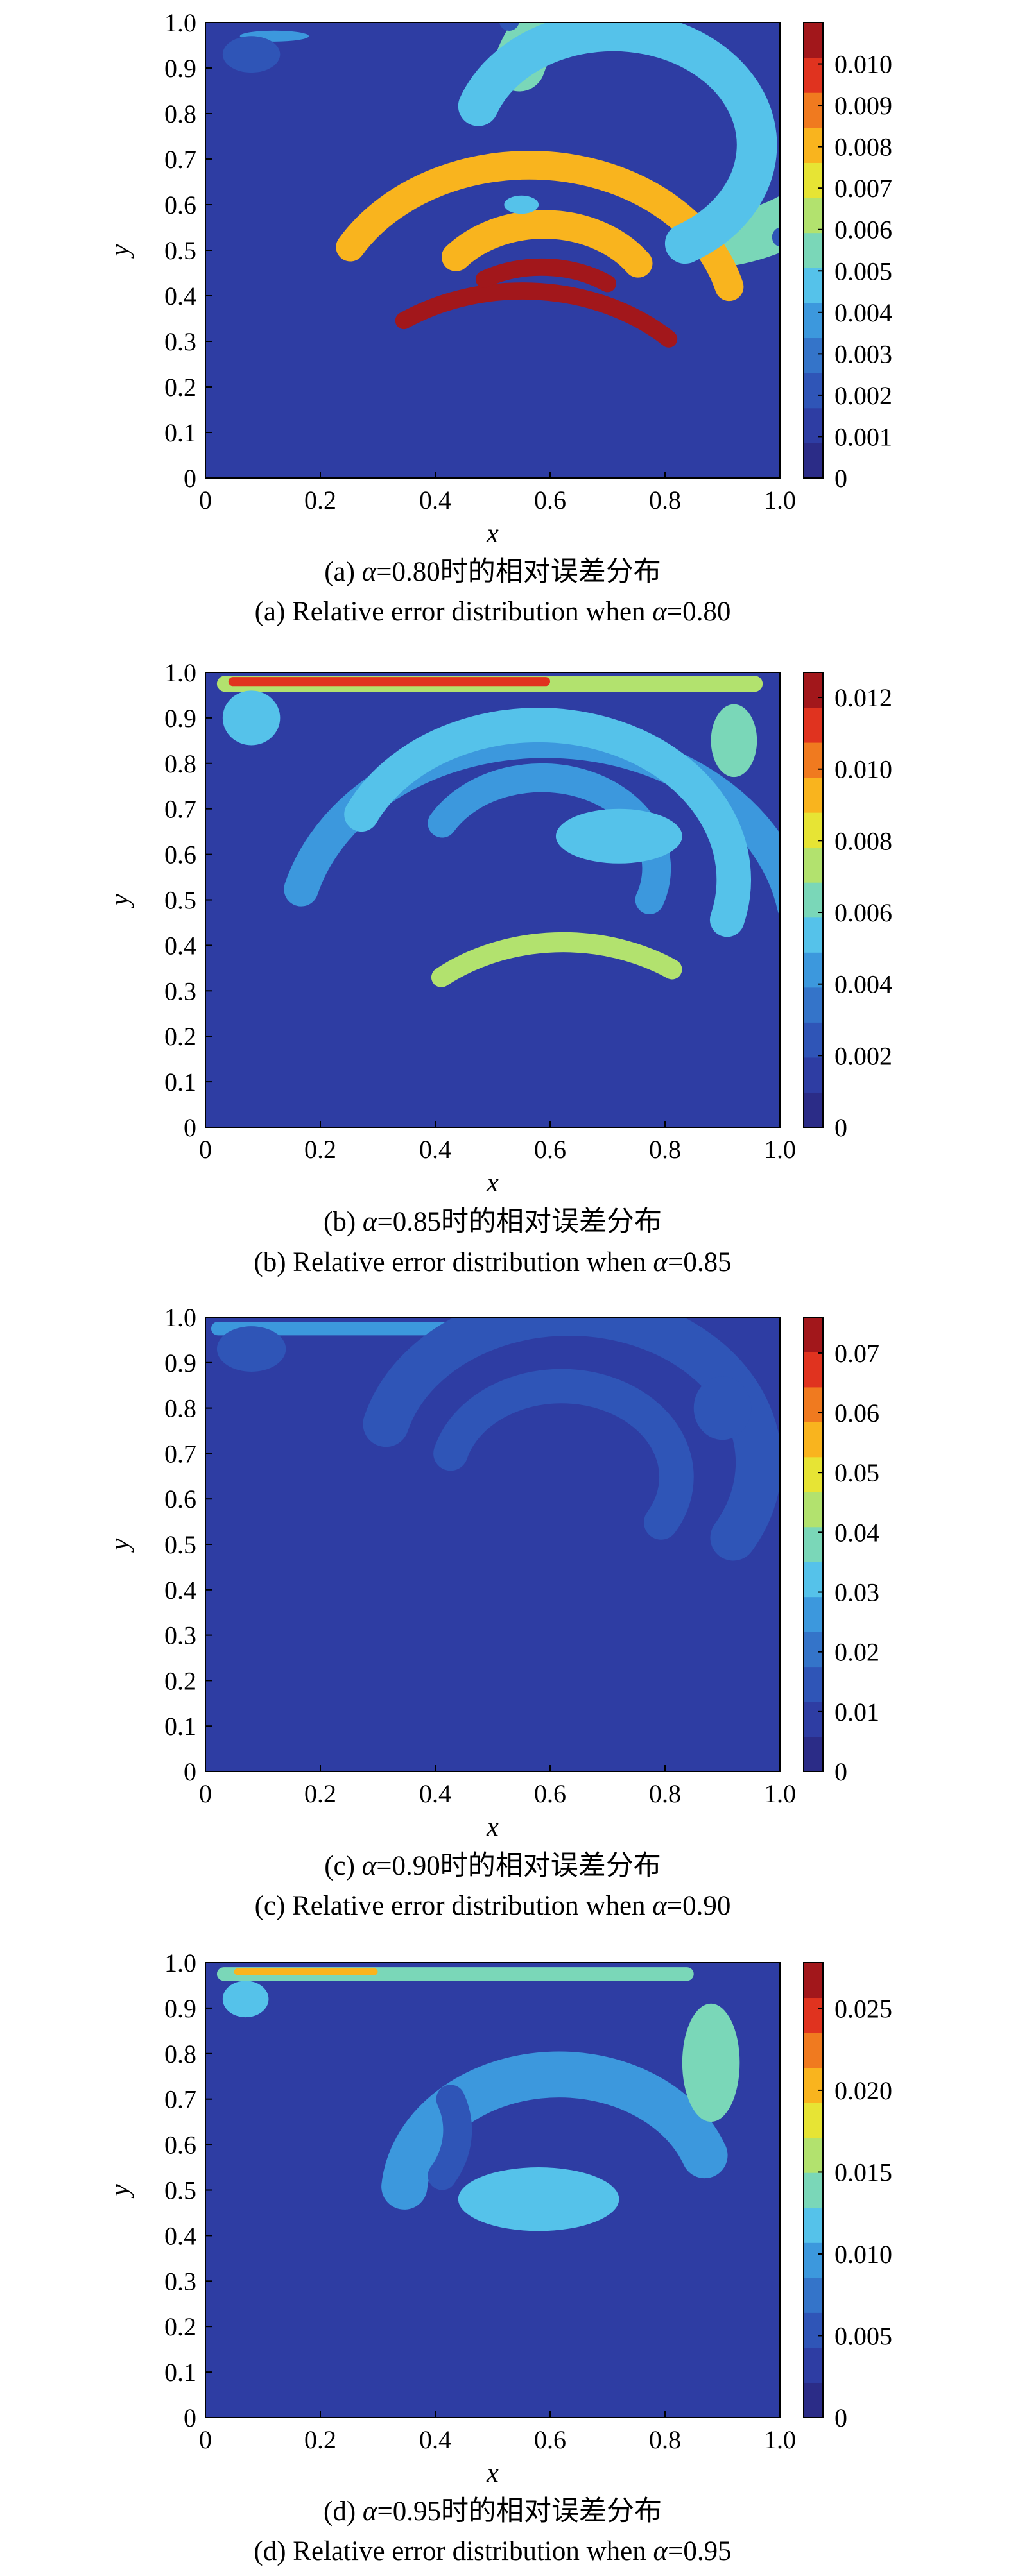  I want to click on colorbar-tick-label: 0.009, so click(863, 106).